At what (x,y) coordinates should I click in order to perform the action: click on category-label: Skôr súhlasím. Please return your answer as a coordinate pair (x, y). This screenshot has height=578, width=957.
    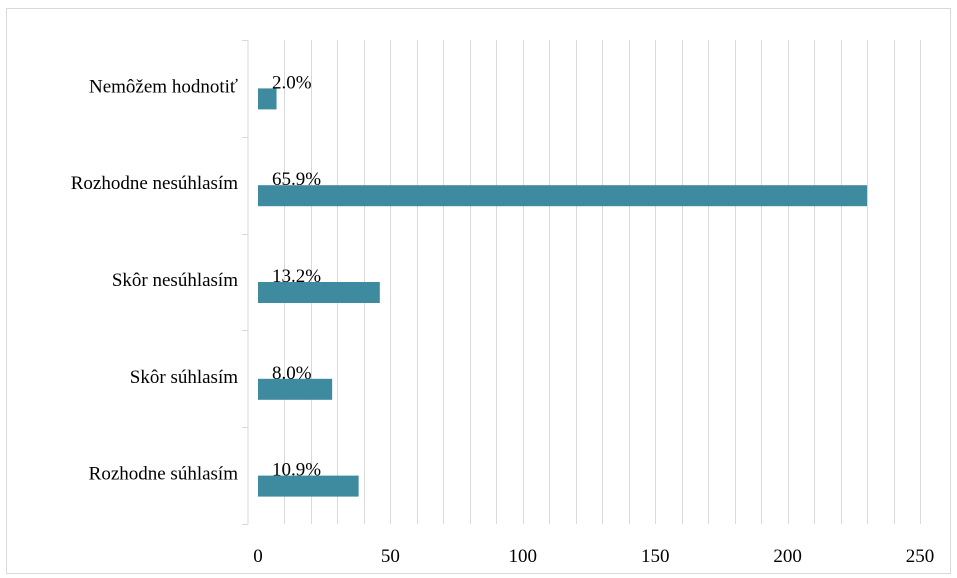
    Looking at the image, I should click on (184, 377).